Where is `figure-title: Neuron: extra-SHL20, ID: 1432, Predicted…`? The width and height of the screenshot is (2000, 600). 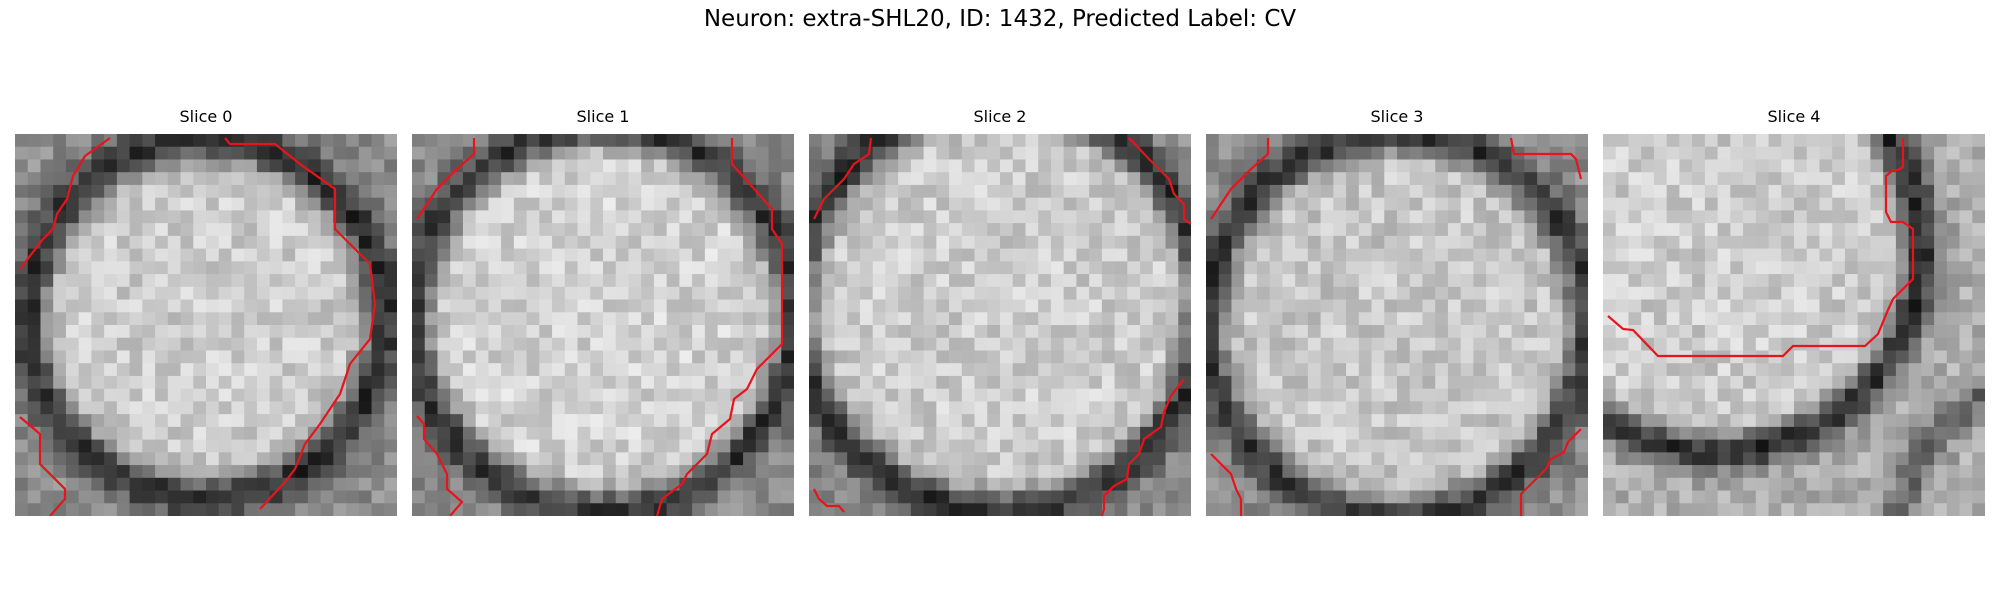 figure-title: Neuron: extra-SHL20, ID: 1432, Predicted… is located at coordinates (1000, 19).